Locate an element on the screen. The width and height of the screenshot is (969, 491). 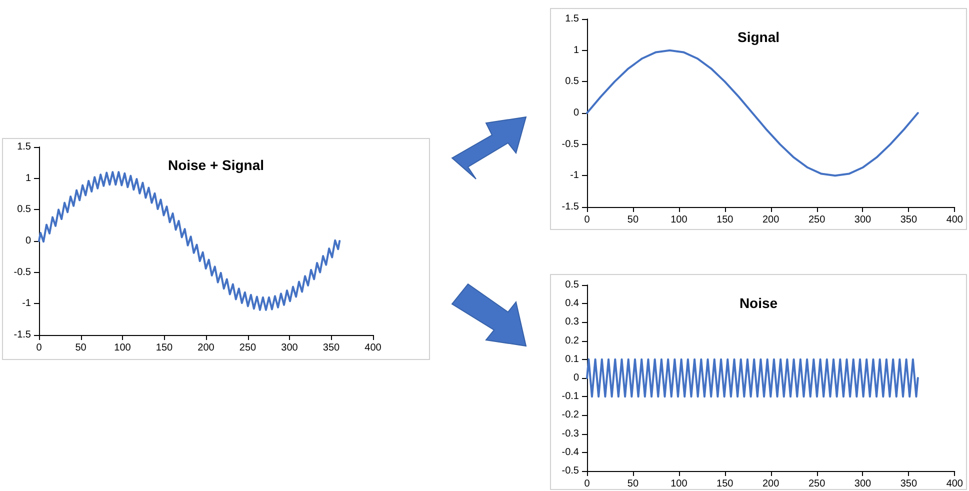
y-tick-label: -0.4 is located at coordinates (571, 452).